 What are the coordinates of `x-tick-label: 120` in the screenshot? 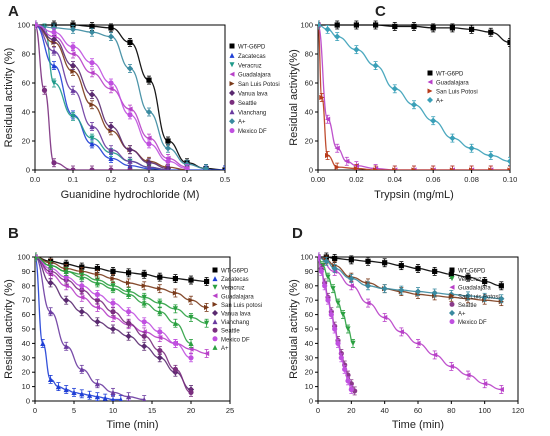 It's located at (518, 410).